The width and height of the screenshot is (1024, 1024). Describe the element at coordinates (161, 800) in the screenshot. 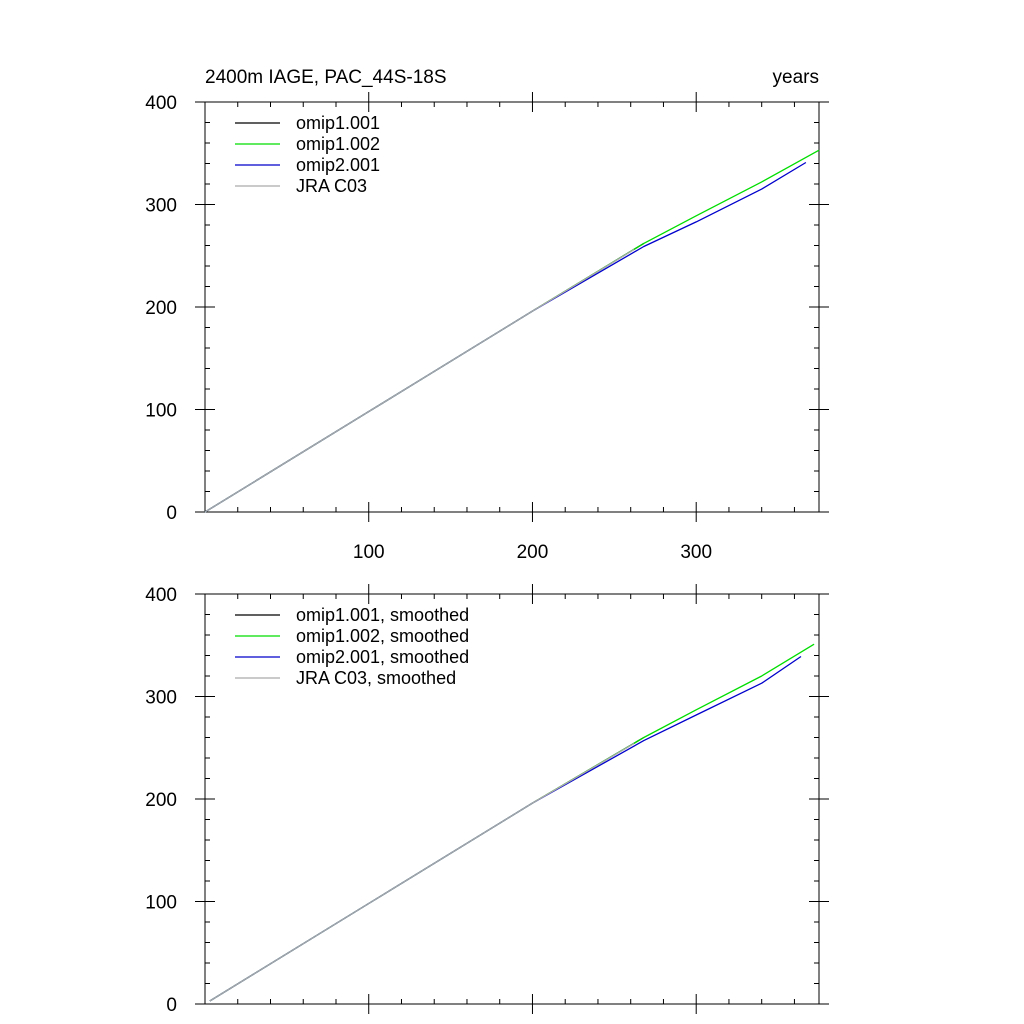

I see `panel-bottom-y-tick-label: 200` at that location.